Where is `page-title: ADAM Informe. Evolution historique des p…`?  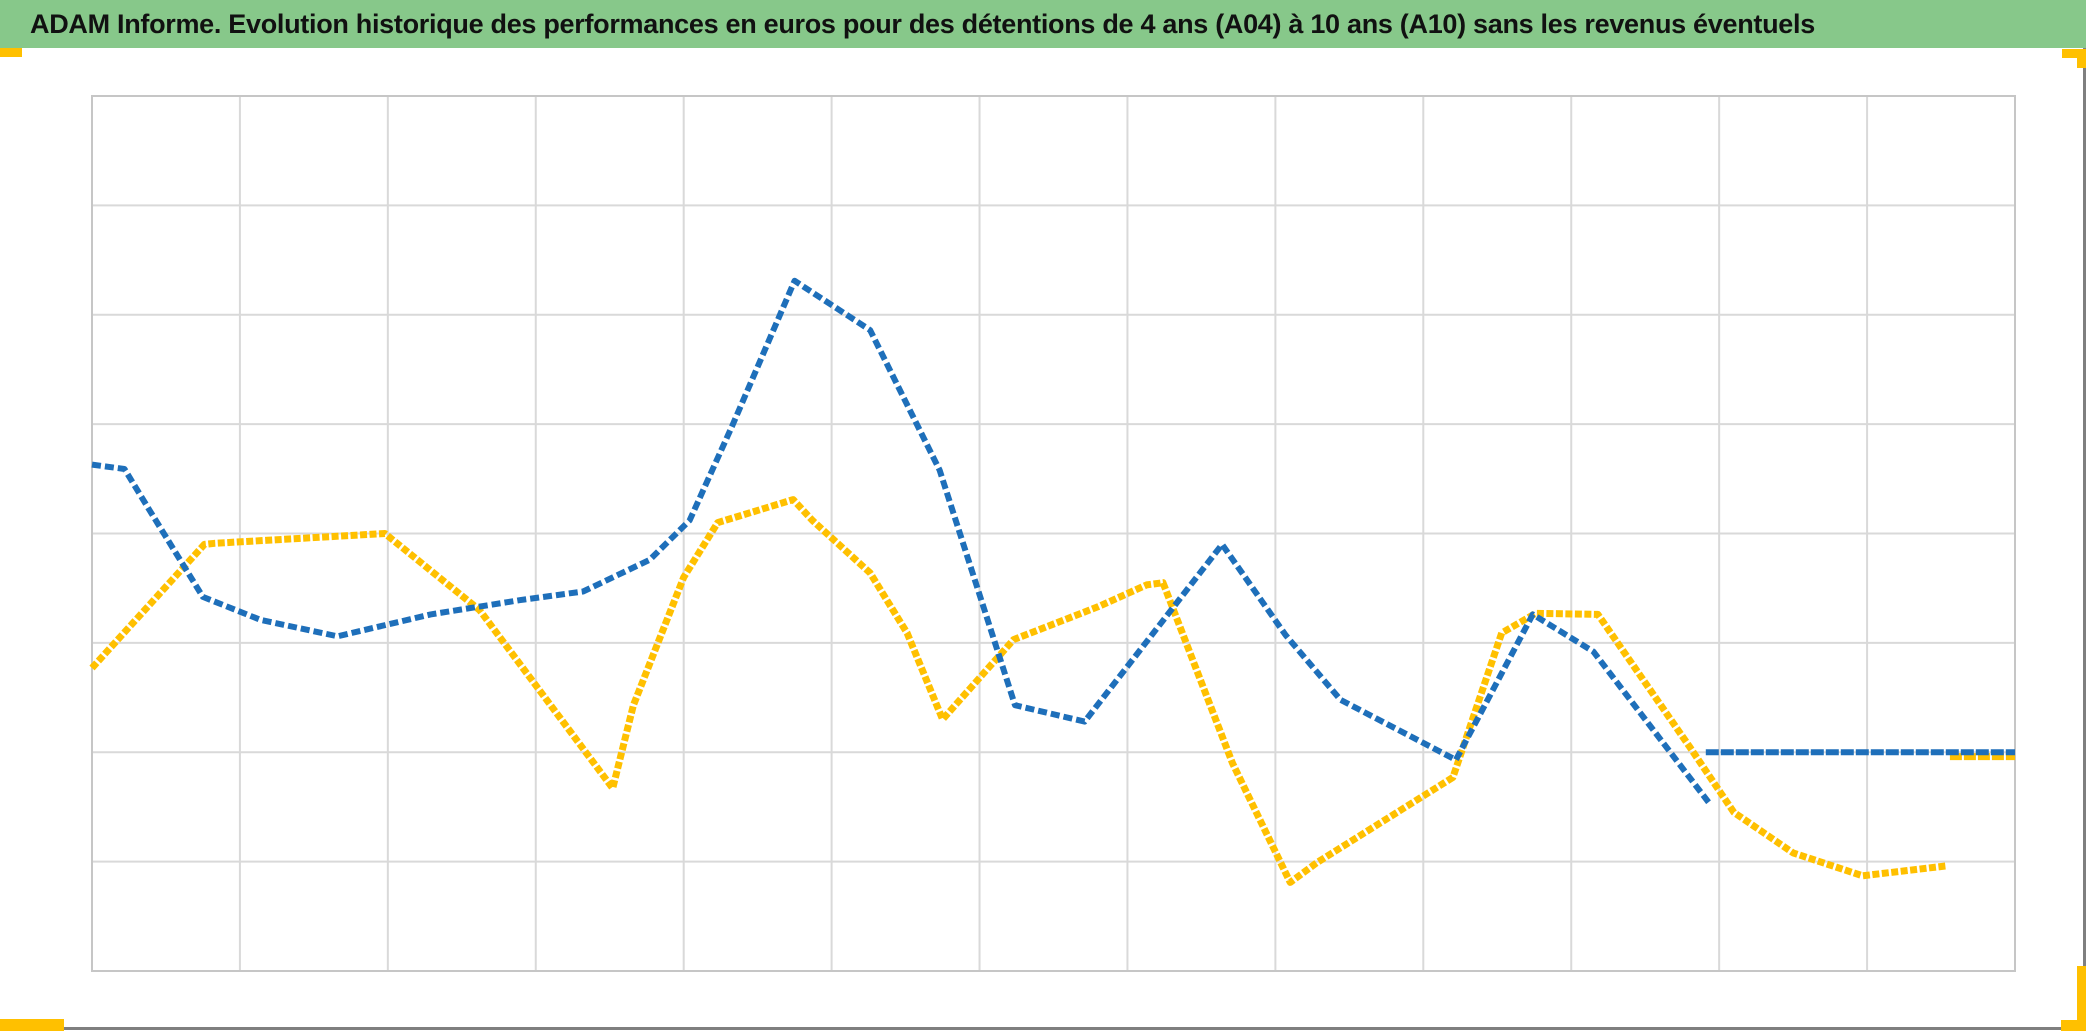
page-title: ADAM Informe. Evolution historique des p… is located at coordinates (922, 23).